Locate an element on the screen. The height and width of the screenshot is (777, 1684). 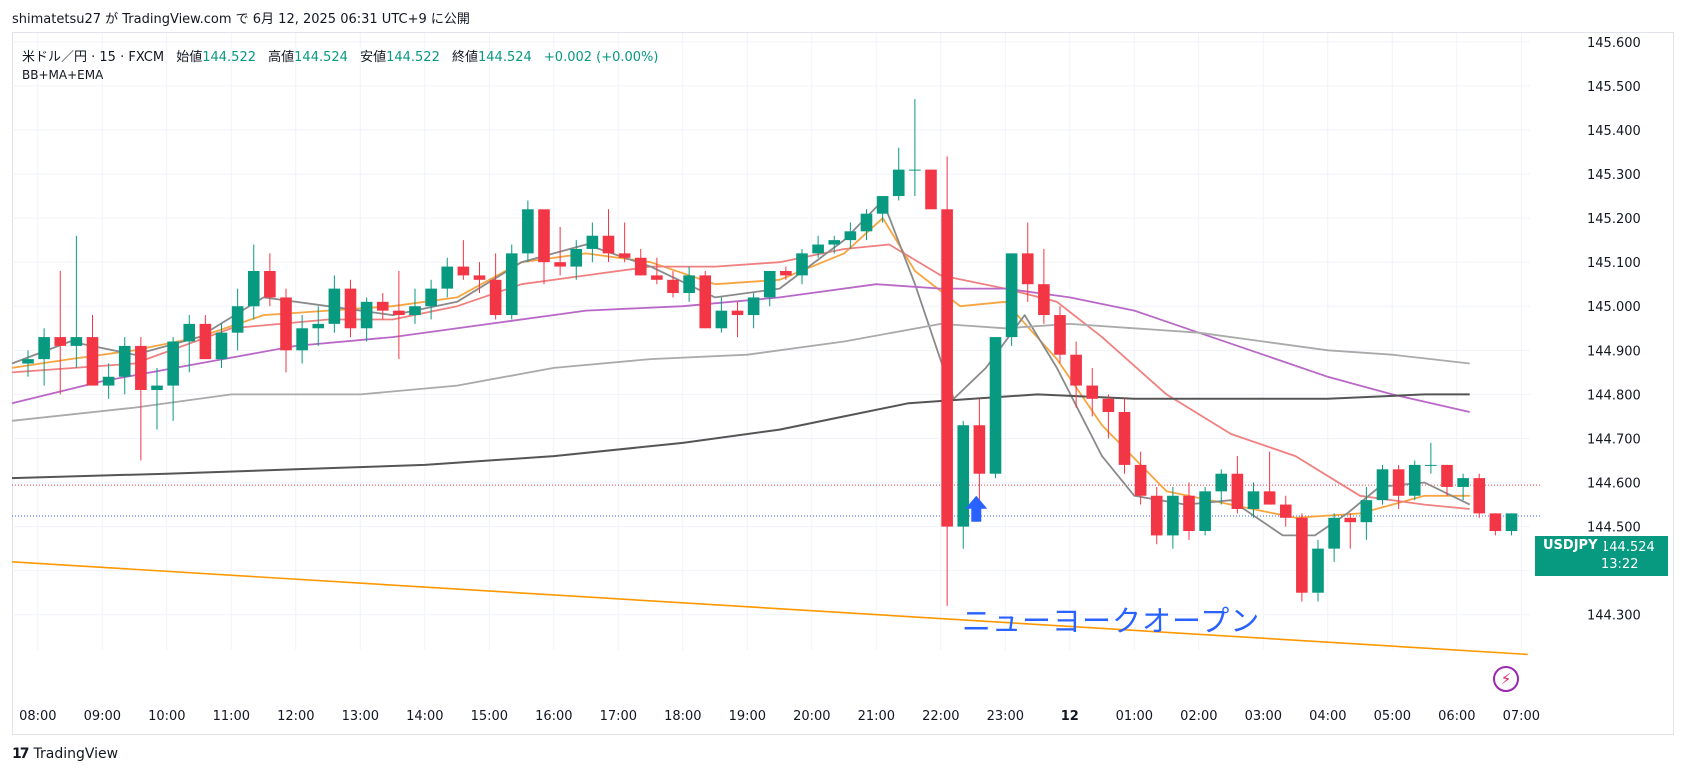
tradingview-logo: 17 TradingView is located at coordinates (65, 754).